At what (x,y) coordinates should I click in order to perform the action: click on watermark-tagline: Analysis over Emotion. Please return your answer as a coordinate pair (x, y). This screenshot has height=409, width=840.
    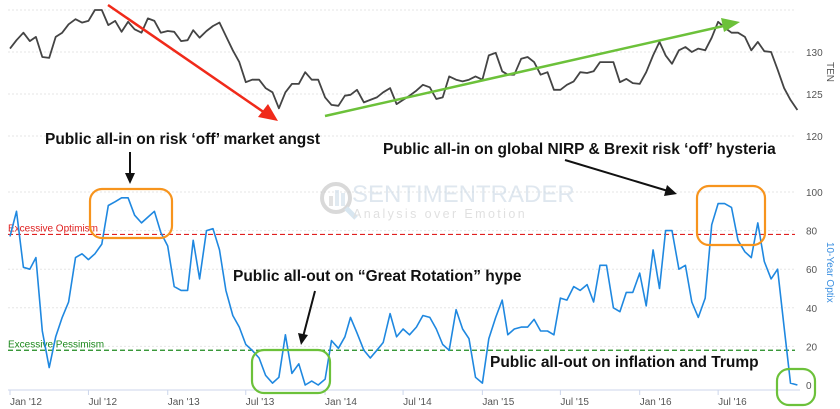
    Looking at the image, I should click on (440, 214).